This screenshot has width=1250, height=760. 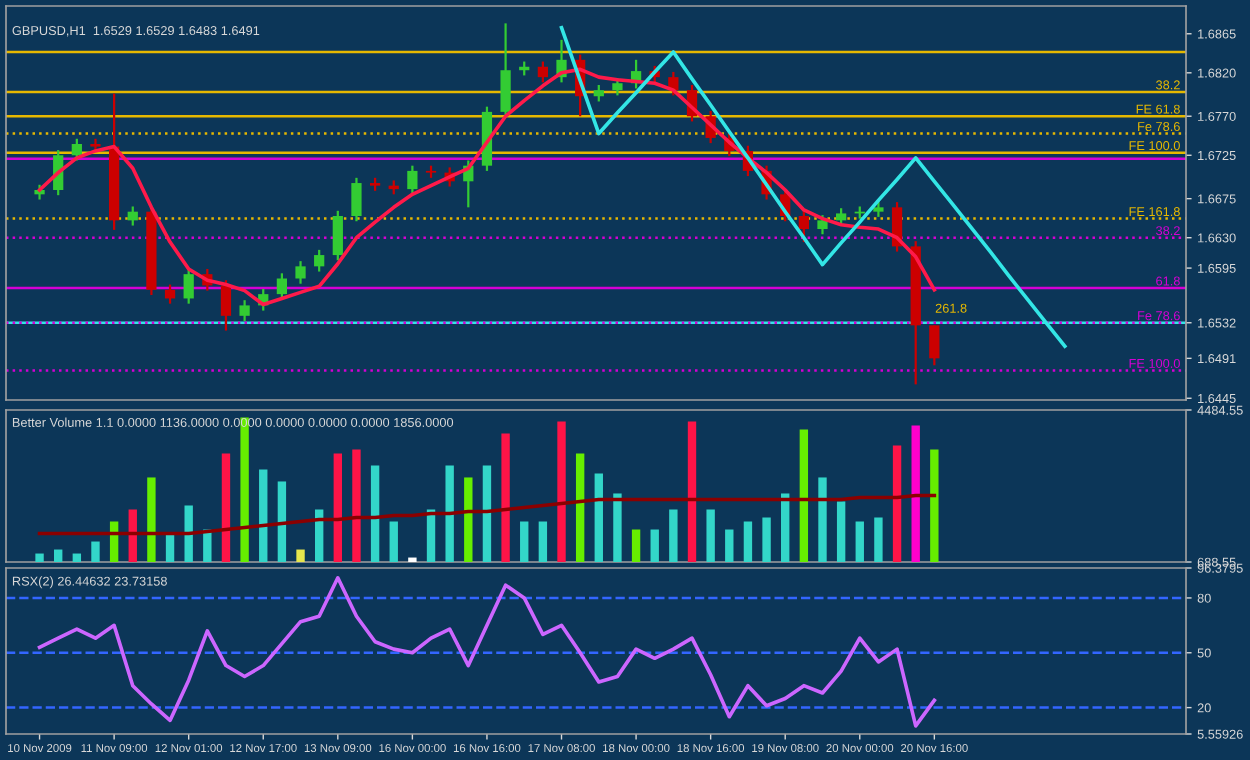 What do you see at coordinates (487, 514) in the screenshot?
I see `line-series` at bounding box center [487, 514].